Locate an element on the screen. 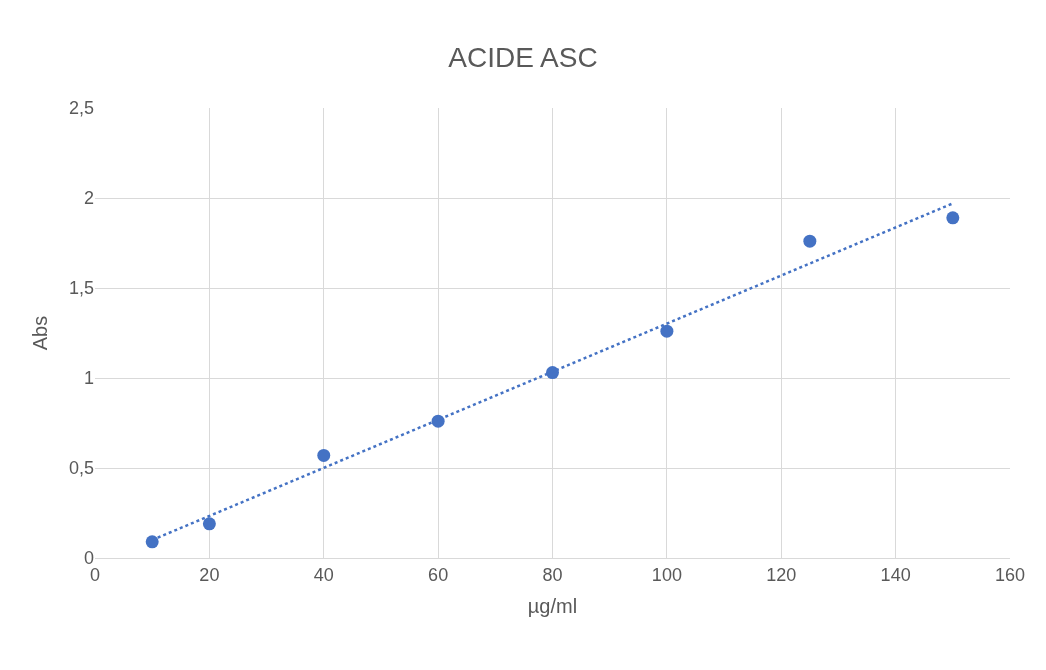  chart-title: ACIDE ASC is located at coordinates (523, 57).